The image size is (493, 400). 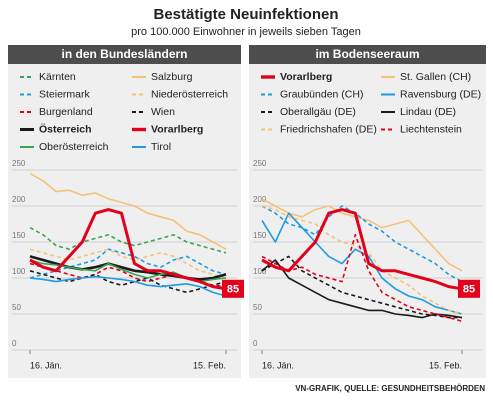 What do you see at coordinates (66, 112) in the screenshot?
I see `legend-label: Burgenland` at bounding box center [66, 112].